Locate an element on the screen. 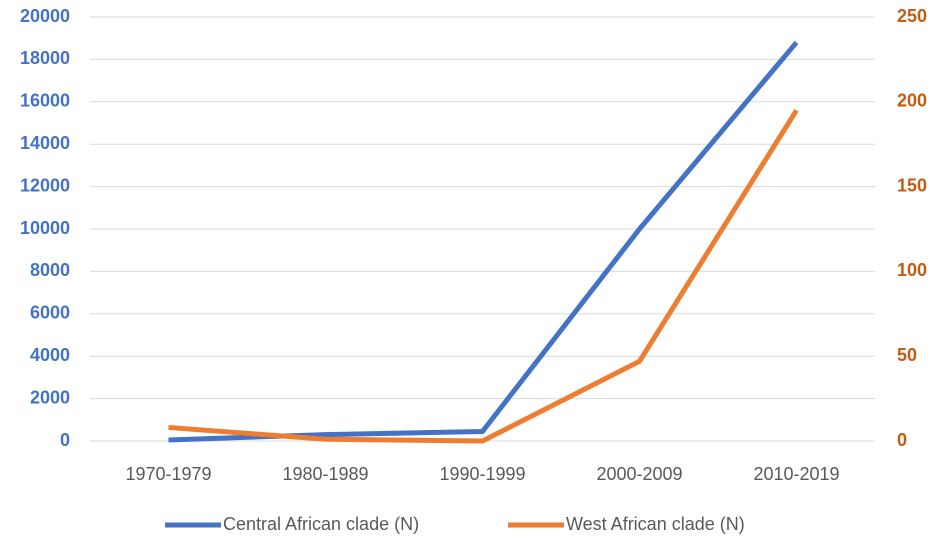 The image size is (938, 538). y2-tick-label: 100 is located at coordinates (912, 270).